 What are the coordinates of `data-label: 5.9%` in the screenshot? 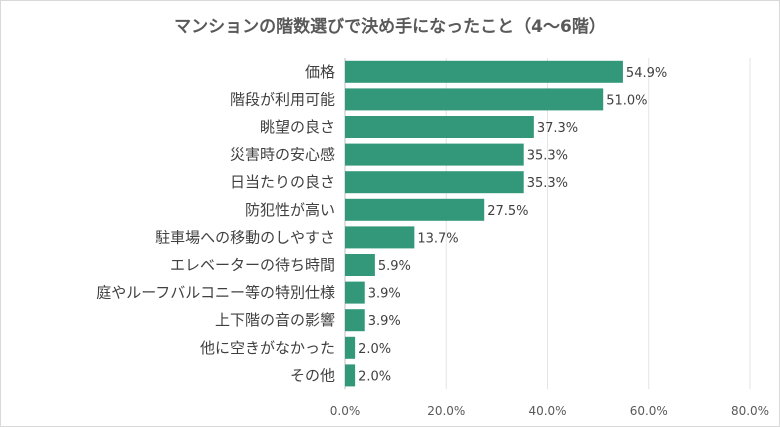 It's located at (394, 266).